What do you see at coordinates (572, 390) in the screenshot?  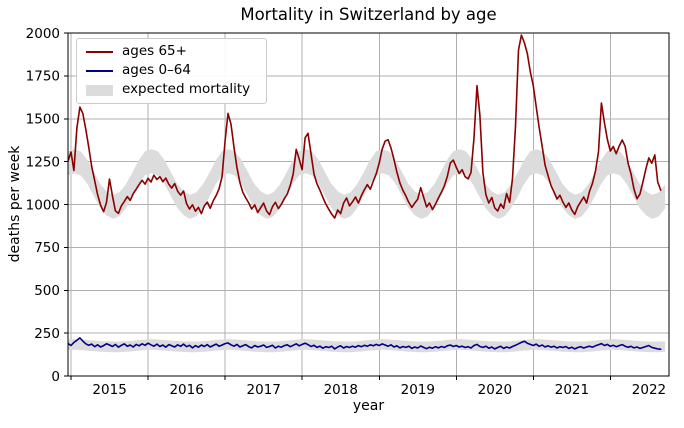 I see `x-tick-label: 2021` at bounding box center [572, 390].